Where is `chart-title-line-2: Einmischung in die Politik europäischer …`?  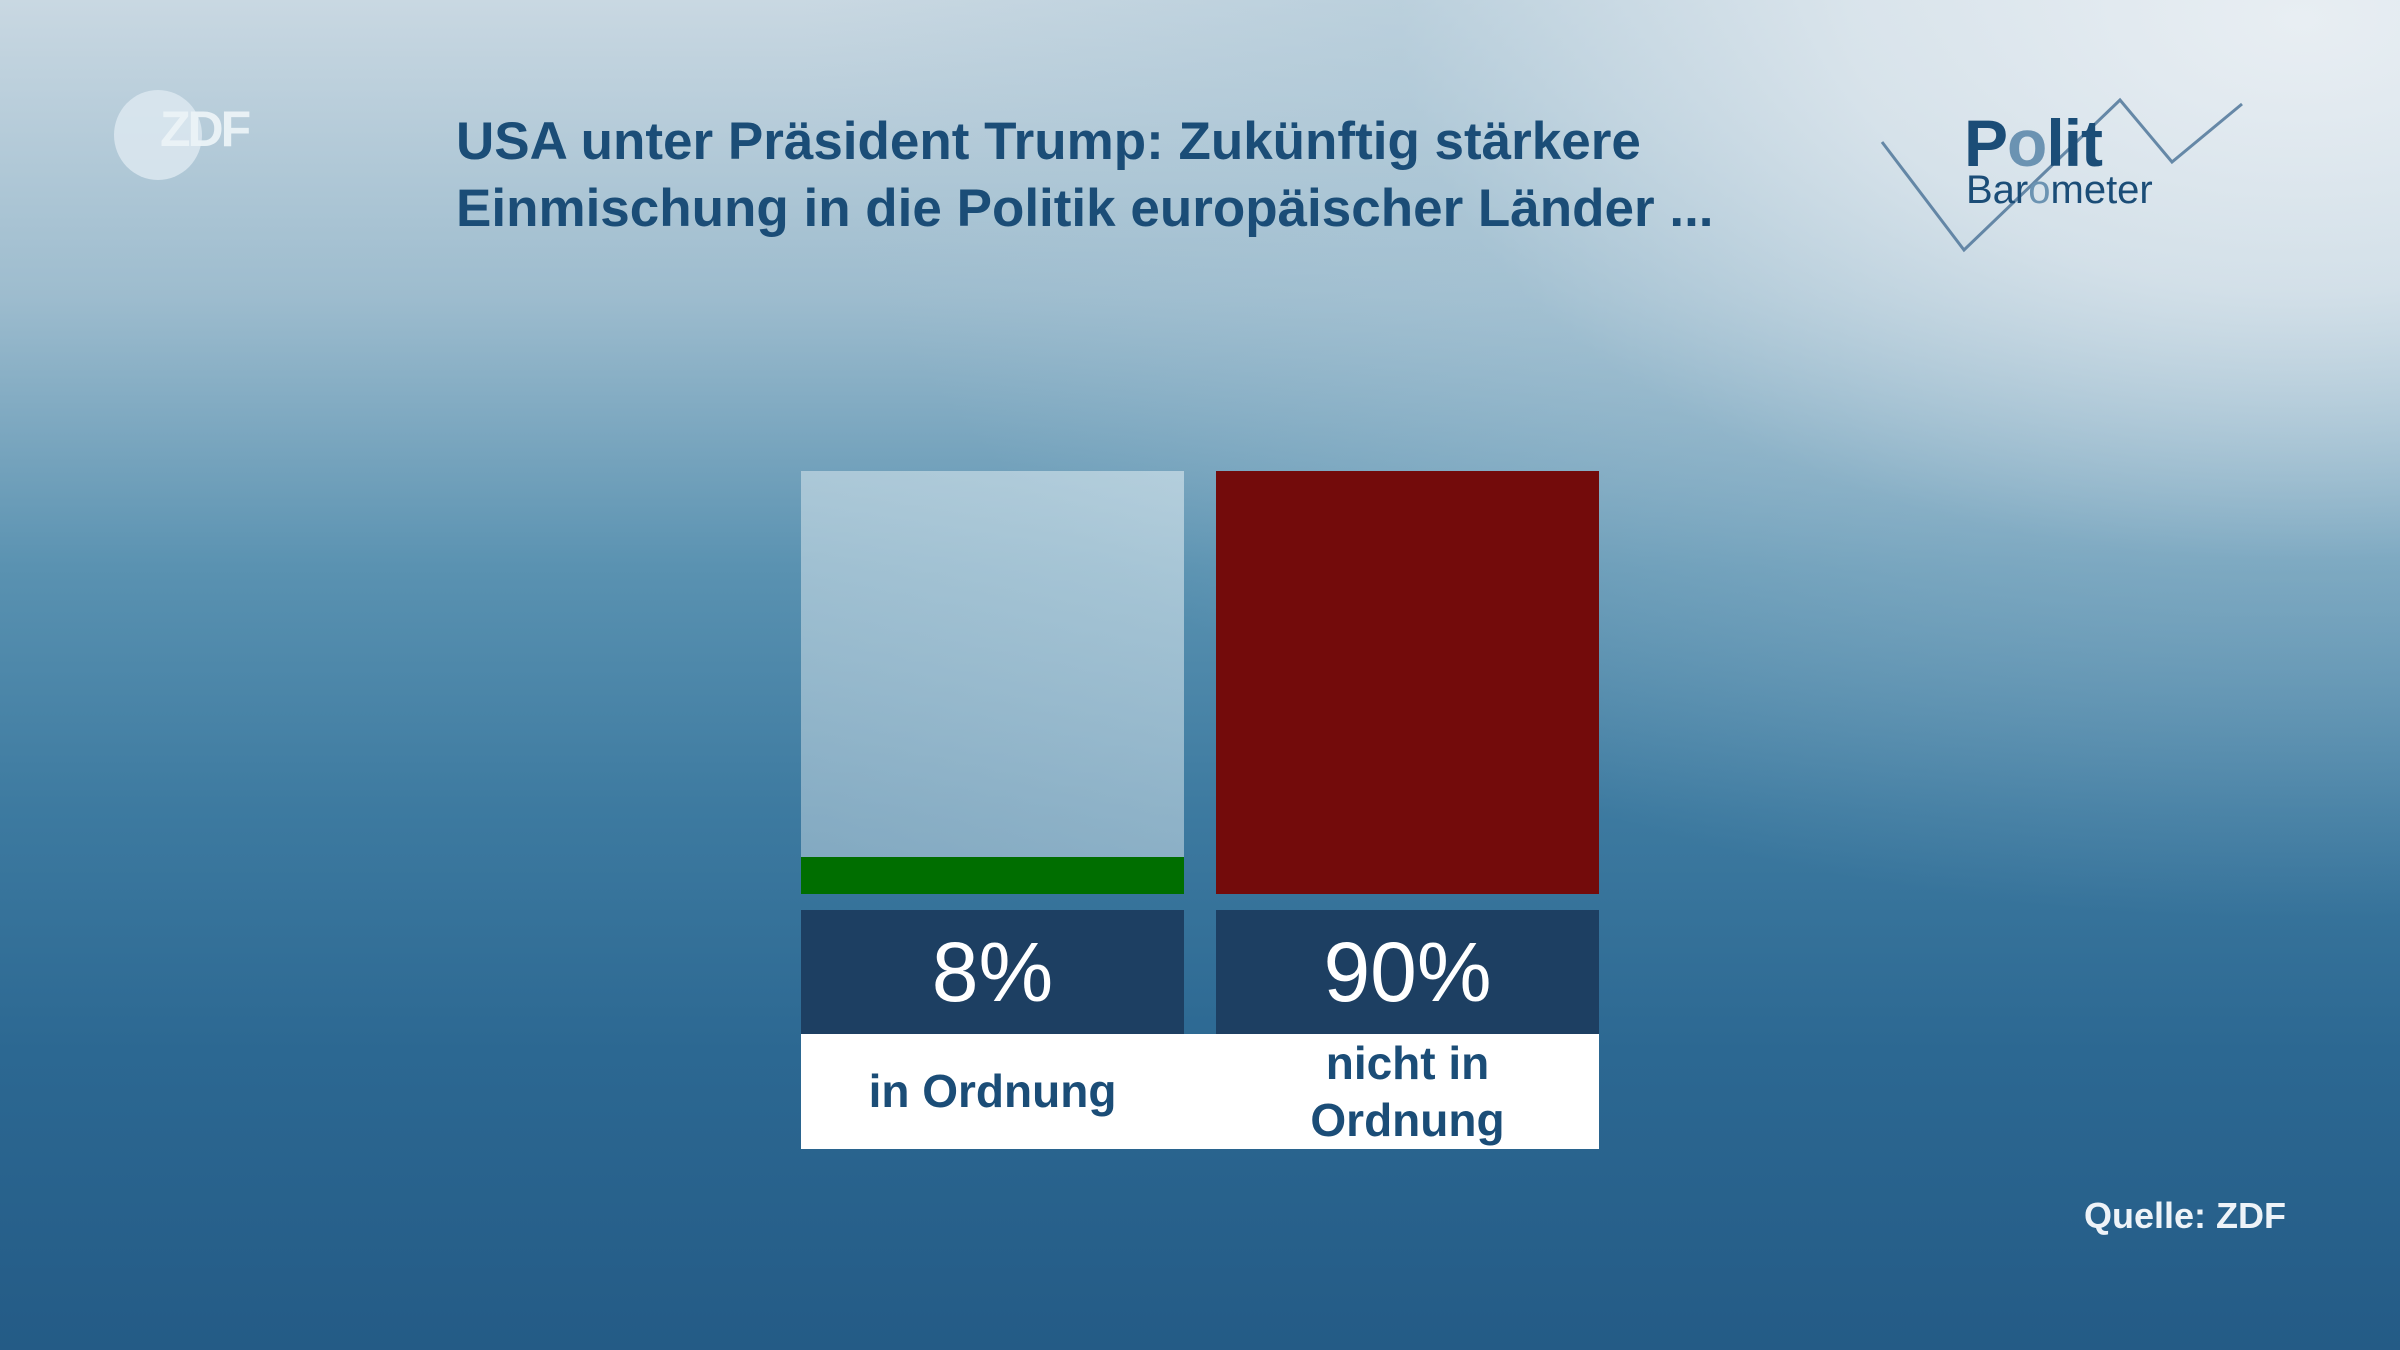
chart-title-line-2: Einmischung in die Politik europäischer … is located at coordinates (1085, 208).